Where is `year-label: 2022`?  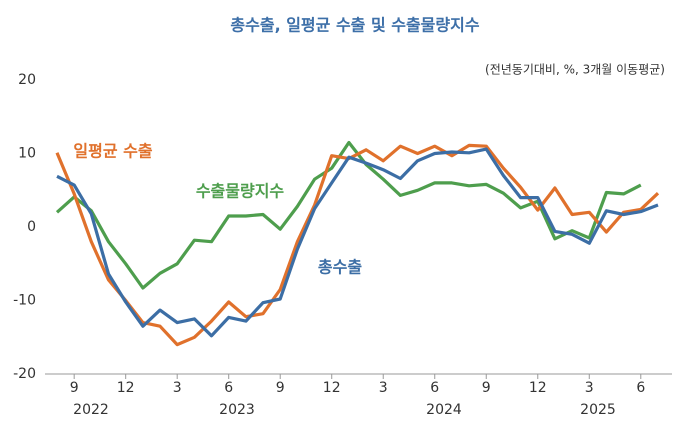 year-label: 2022 is located at coordinates (91, 410).